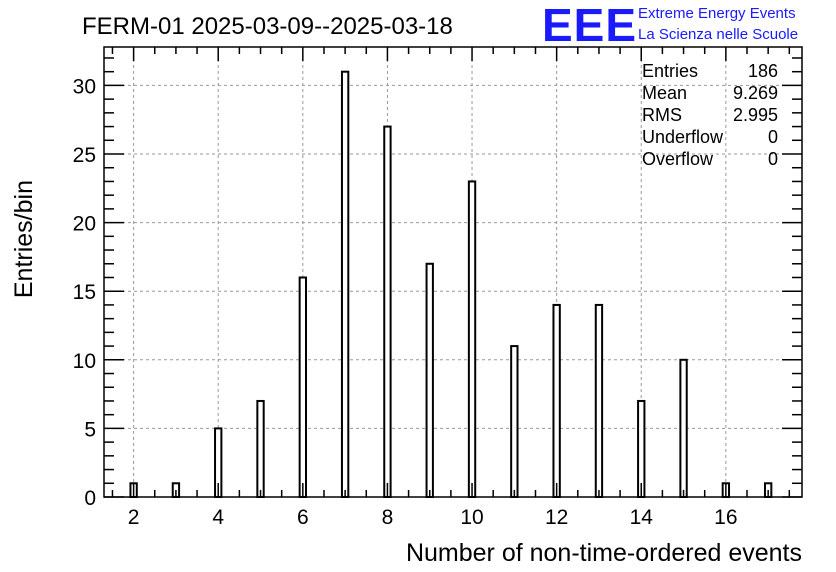  What do you see at coordinates (670, 71) in the screenshot?
I see `stats-entries-label: Entries` at bounding box center [670, 71].